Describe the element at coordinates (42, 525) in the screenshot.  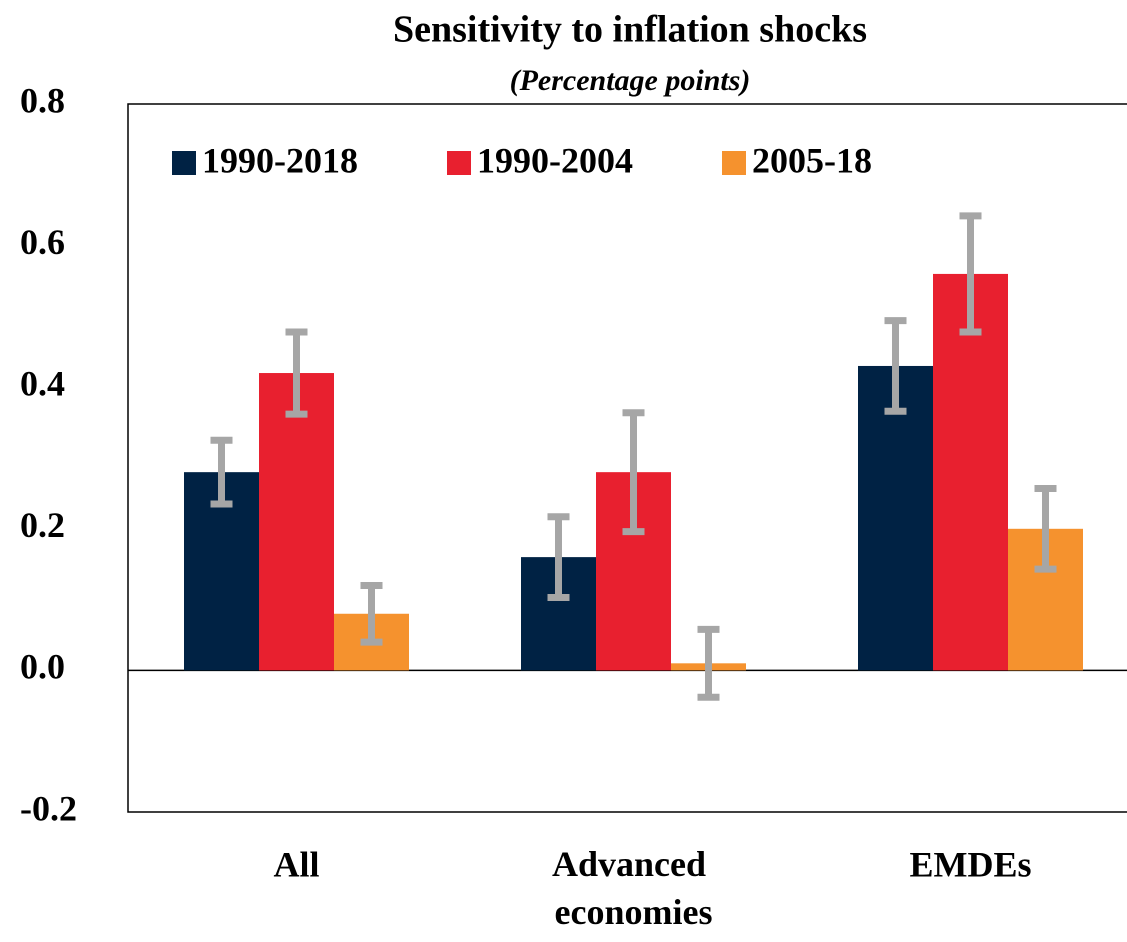
I see `y-tick-label: 0.2` at that location.